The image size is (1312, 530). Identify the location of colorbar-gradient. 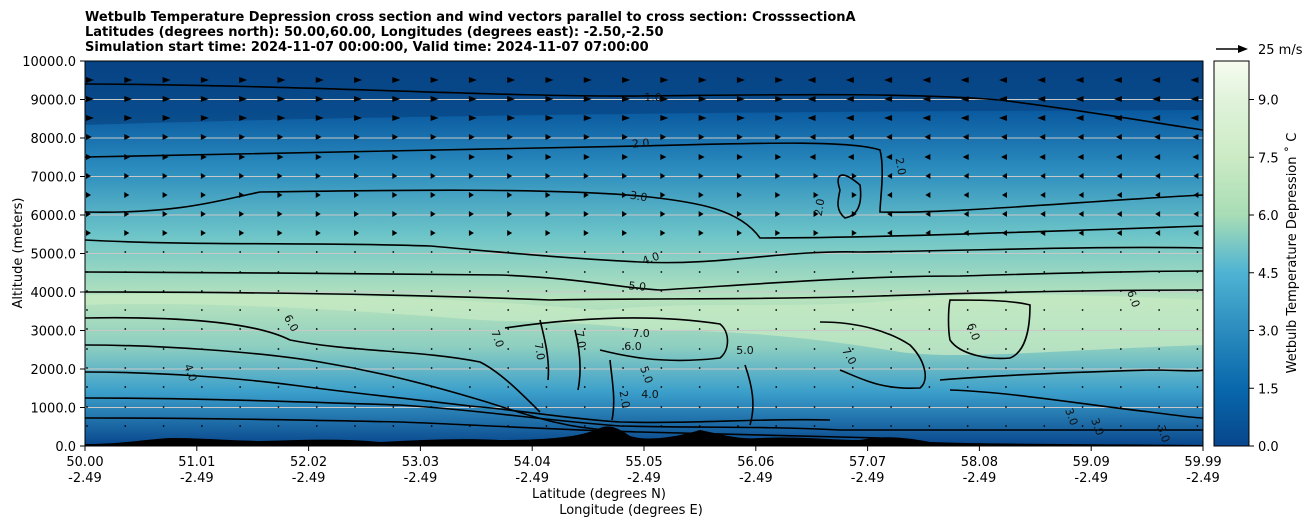
(1231, 253).